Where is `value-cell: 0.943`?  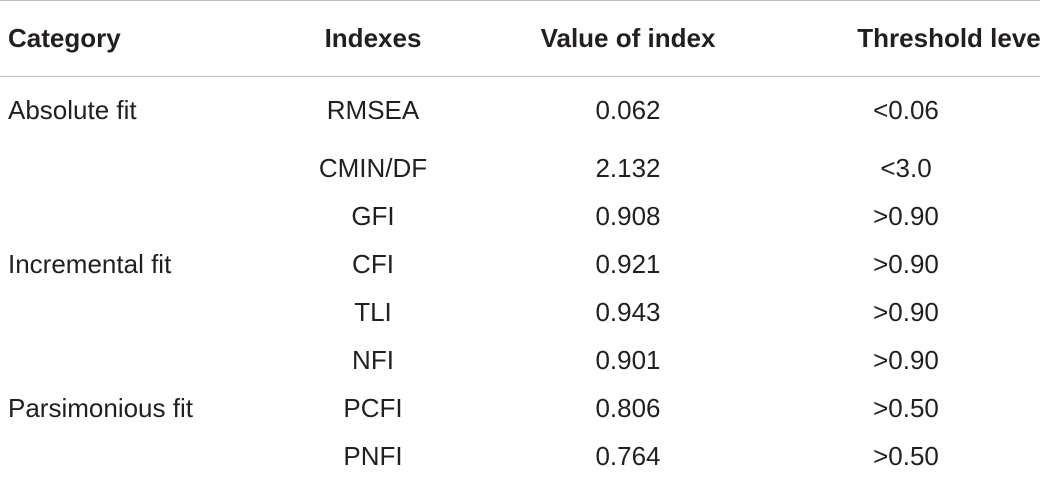 value-cell: 0.943 is located at coordinates (628, 312).